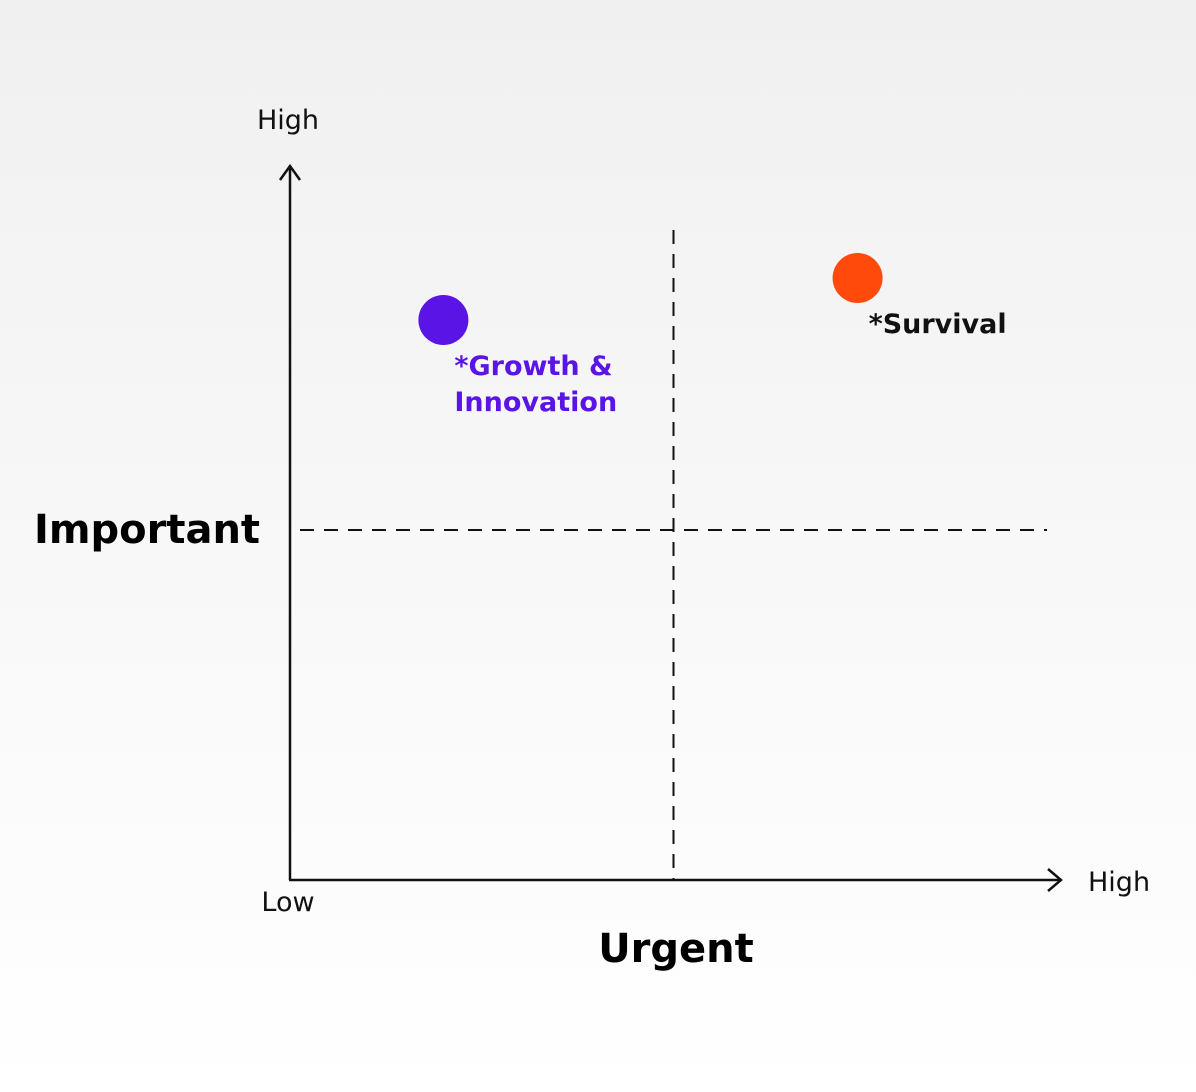  Describe the element at coordinates (712, 335) in the screenshot. I see `data-points: *Growth & Innovation *Survival` at that location.